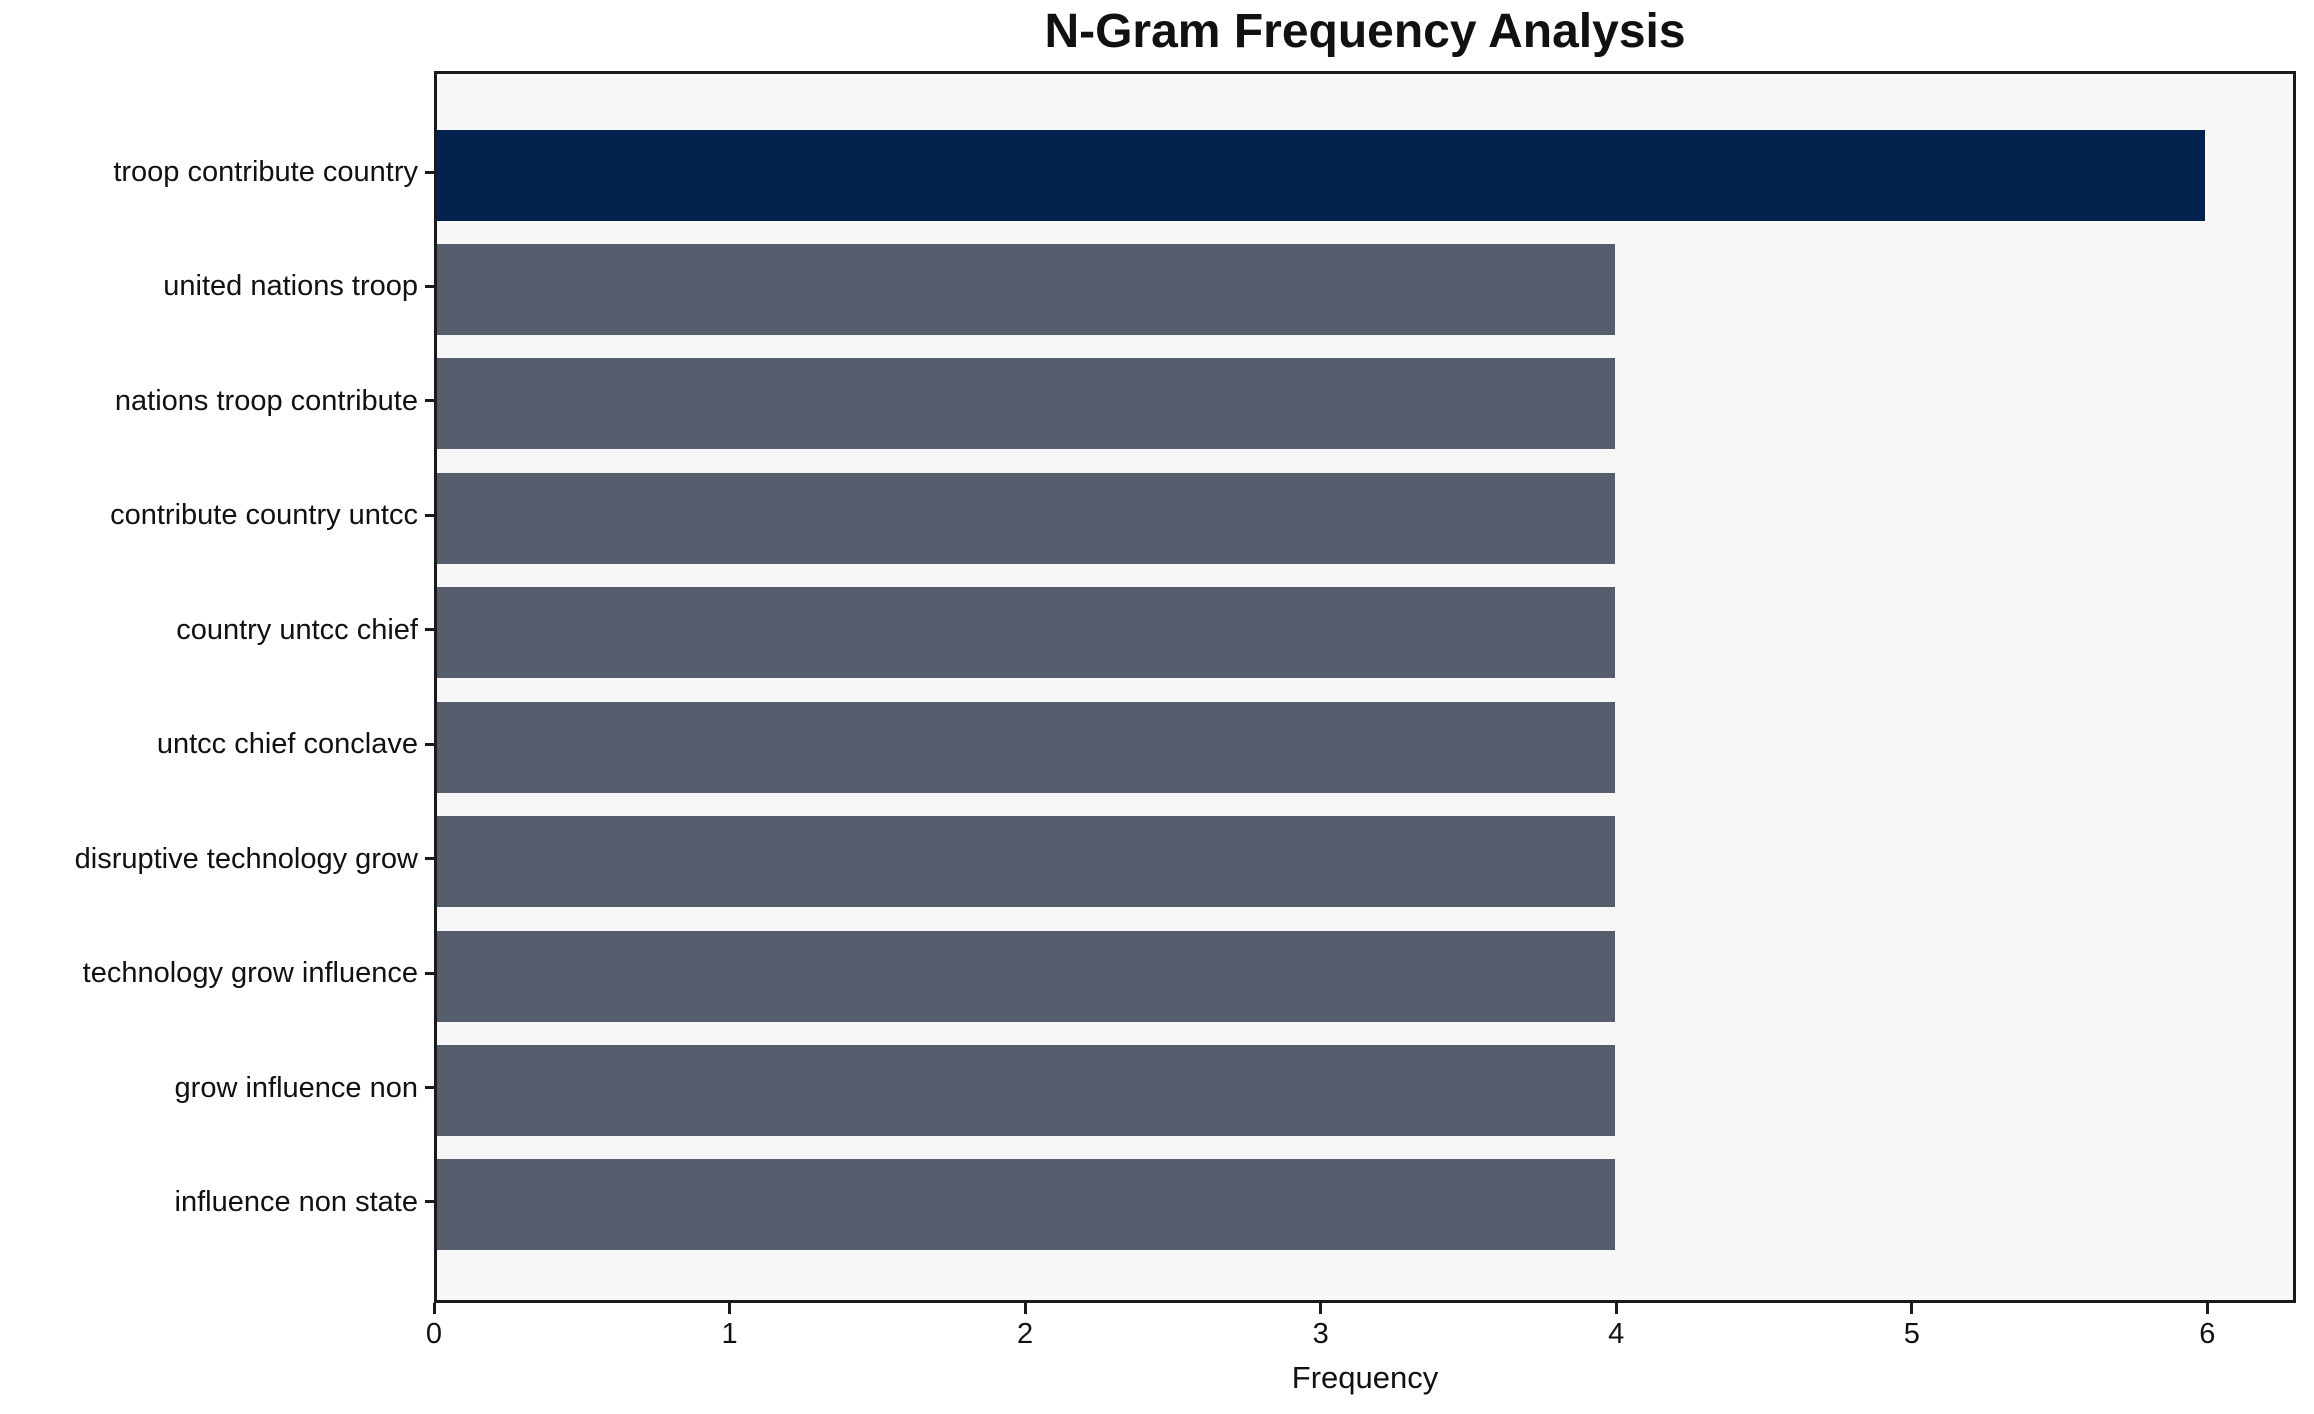 This screenshot has height=1414, width=2314. Describe the element at coordinates (290, 286) in the screenshot. I see `y-tick-label: united nations troop` at that location.